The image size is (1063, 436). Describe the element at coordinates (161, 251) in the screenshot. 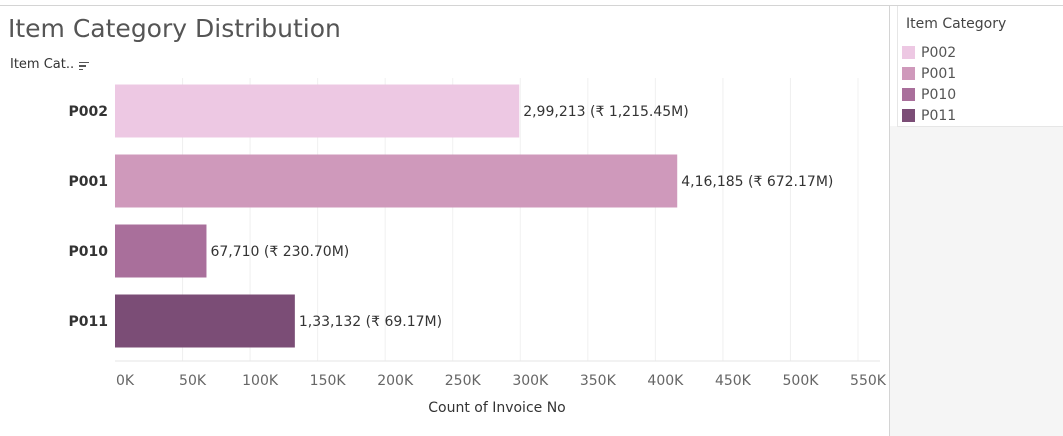

I see `bar-p010` at that location.